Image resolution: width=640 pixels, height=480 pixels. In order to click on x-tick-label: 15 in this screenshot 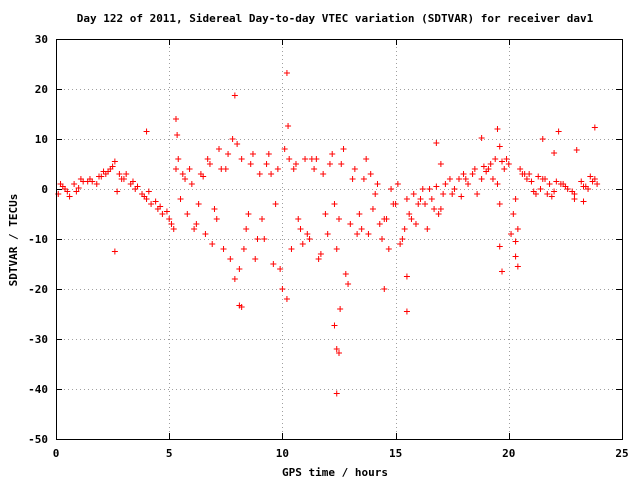, I will do `click(395, 453)`.